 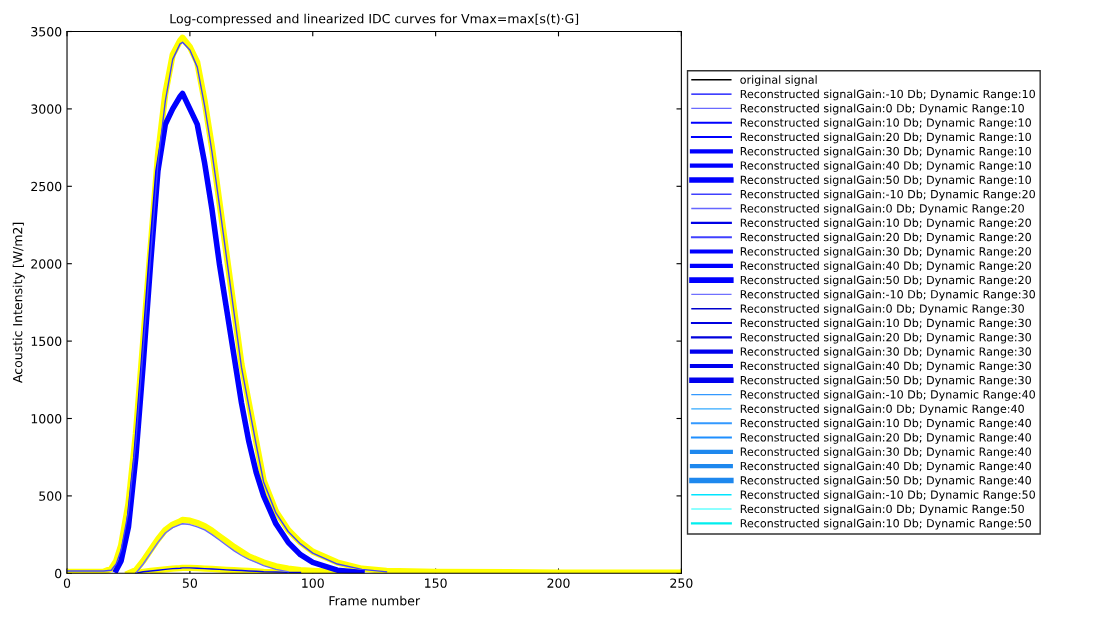 What do you see at coordinates (46, 418) in the screenshot?
I see `y-tick-label: 1000` at bounding box center [46, 418].